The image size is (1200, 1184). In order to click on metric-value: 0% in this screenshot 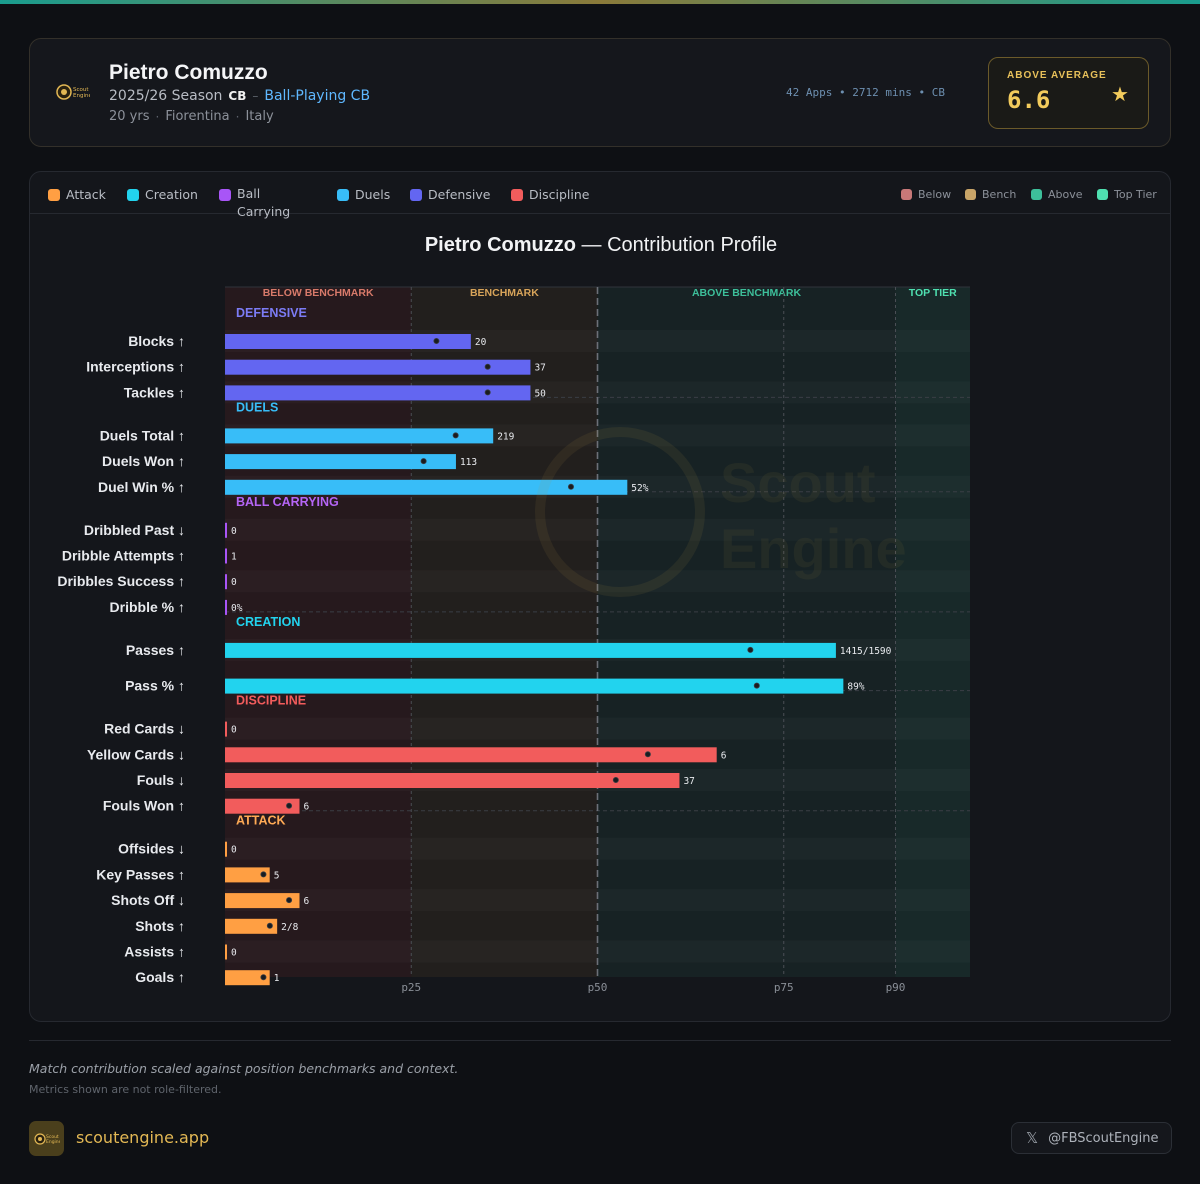, I will do `click(237, 608)`.